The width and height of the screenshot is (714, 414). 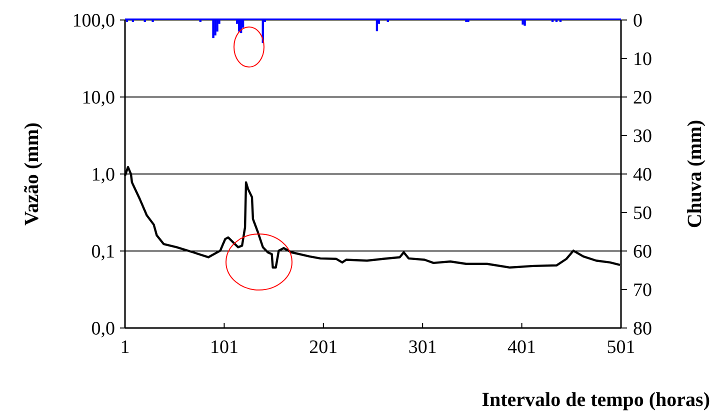 What do you see at coordinates (224, 347) in the screenshot?
I see `x-tick-label: 101` at bounding box center [224, 347].